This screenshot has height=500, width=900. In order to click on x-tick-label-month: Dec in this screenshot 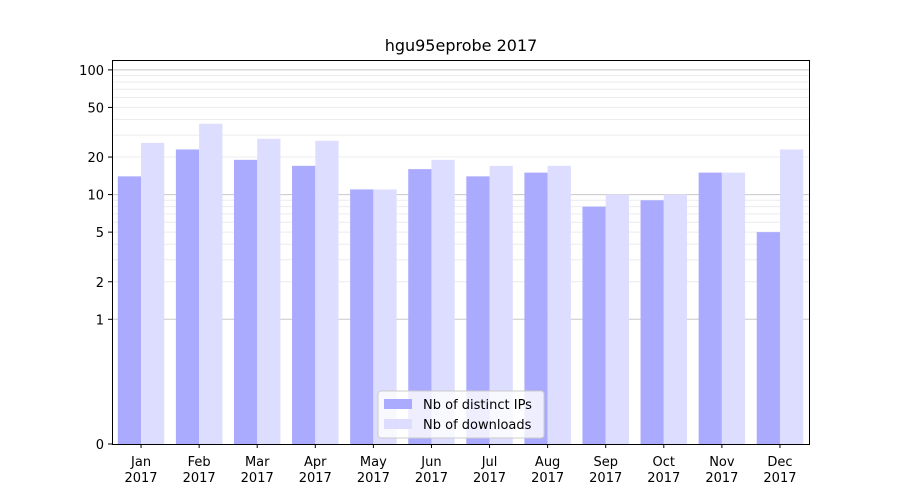, I will do `click(779, 462)`.